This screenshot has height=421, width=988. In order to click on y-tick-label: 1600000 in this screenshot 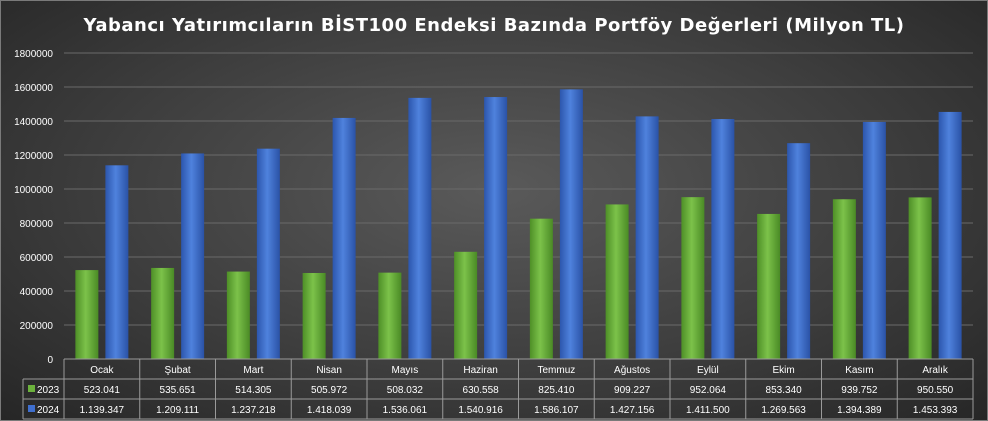, I will do `click(33, 88)`.